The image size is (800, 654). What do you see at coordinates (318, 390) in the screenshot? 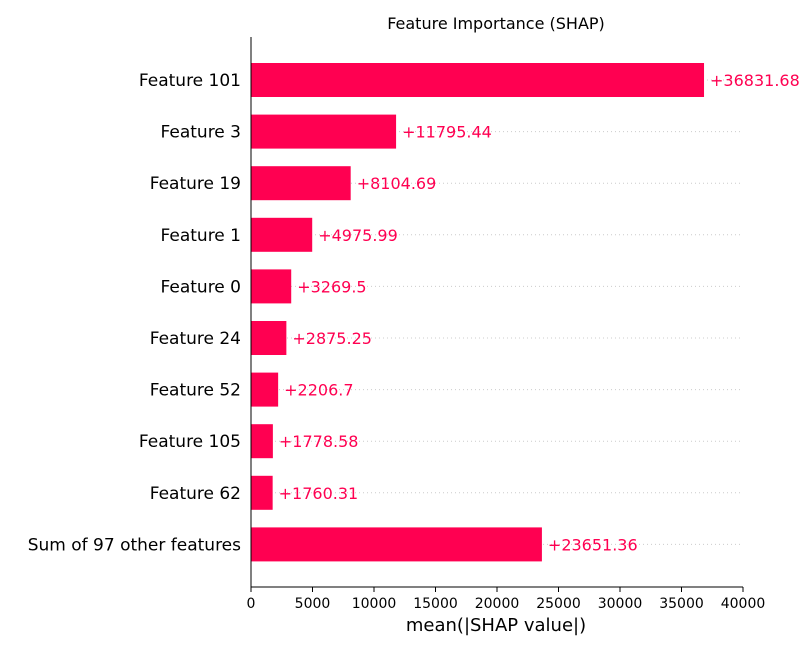
I see `value-label: +2206.7` at bounding box center [318, 390].